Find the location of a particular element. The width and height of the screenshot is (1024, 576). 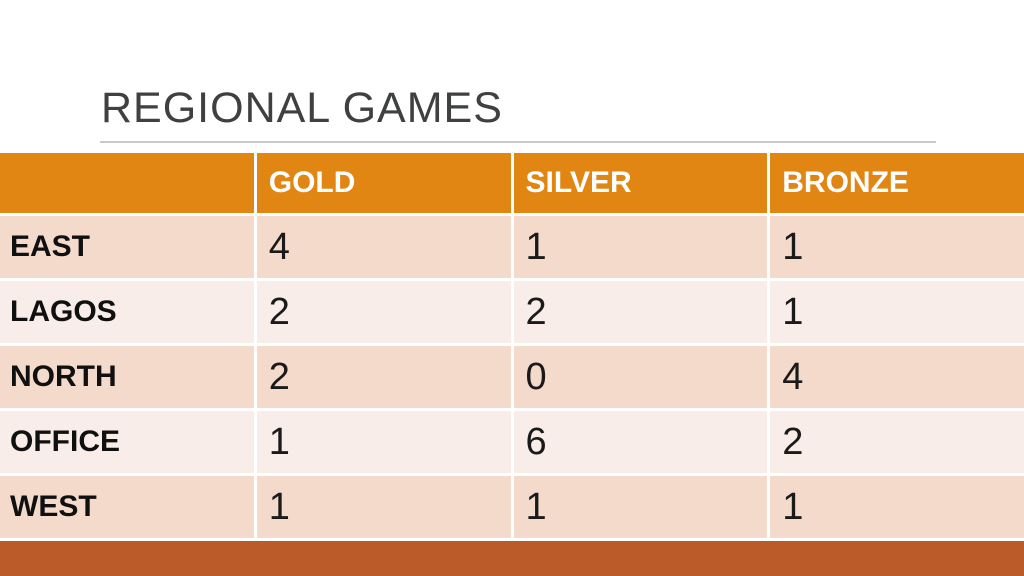

row-west-gold: 1 is located at coordinates (383, 507).